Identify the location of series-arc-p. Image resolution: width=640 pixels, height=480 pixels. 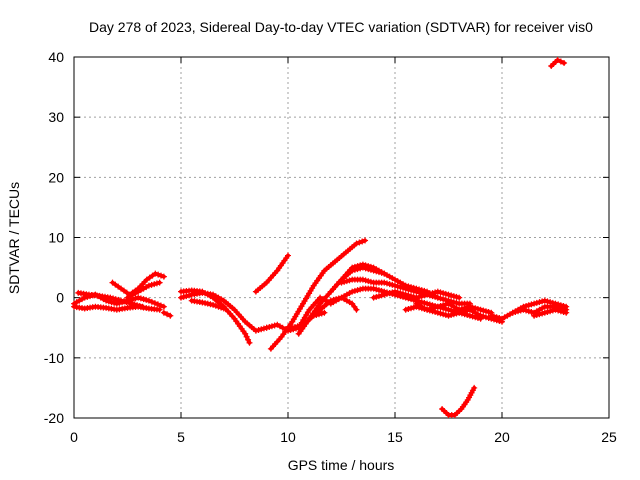
(384, 281).